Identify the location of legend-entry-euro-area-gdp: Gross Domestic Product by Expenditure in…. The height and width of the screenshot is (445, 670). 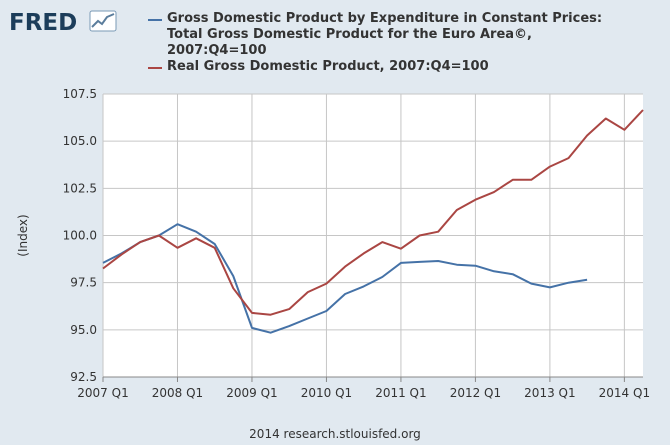
(375, 35).